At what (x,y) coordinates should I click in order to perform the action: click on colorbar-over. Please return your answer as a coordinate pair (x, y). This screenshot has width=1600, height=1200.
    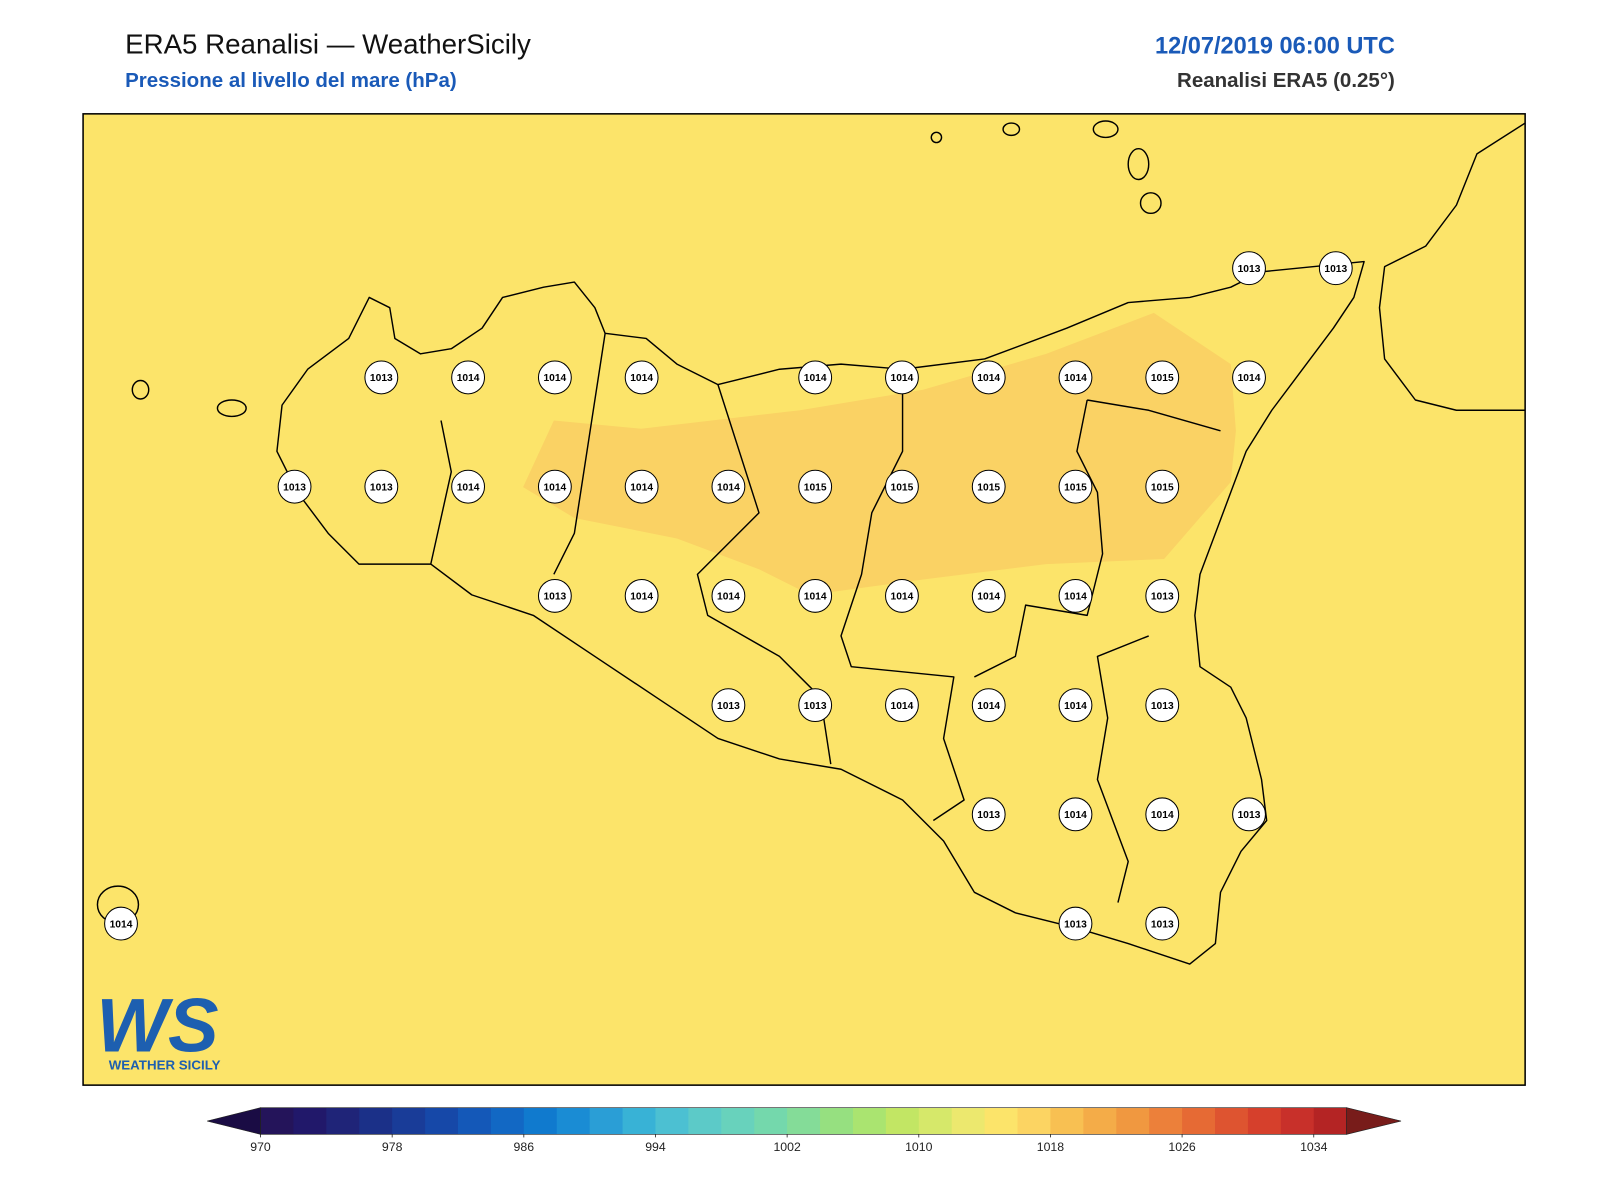
    Looking at the image, I should click on (1374, 1121).